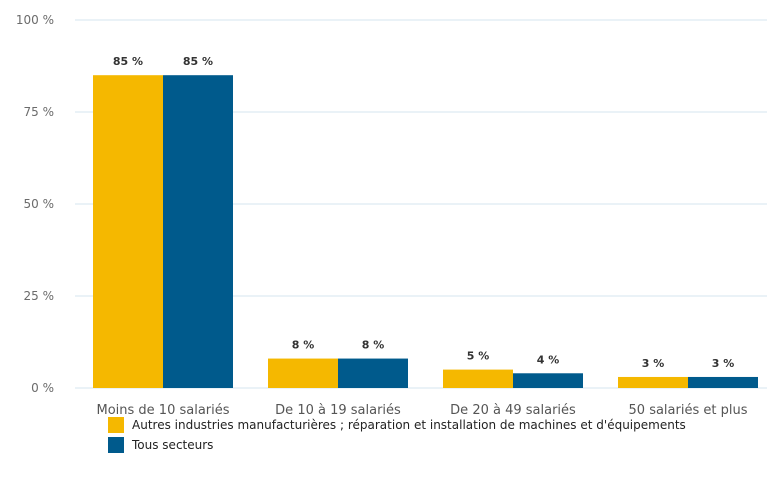 This screenshot has height=483, width=767. I want to click on x-tick-label: De 10 à 19 salariés, so click(338, 410).